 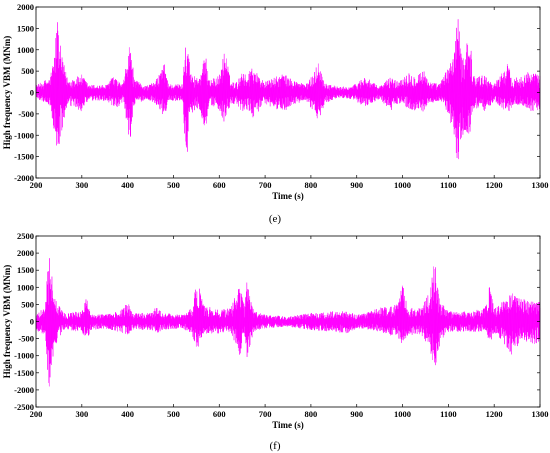 I want to click on panel-label: (f), so click(x=275, y=446).